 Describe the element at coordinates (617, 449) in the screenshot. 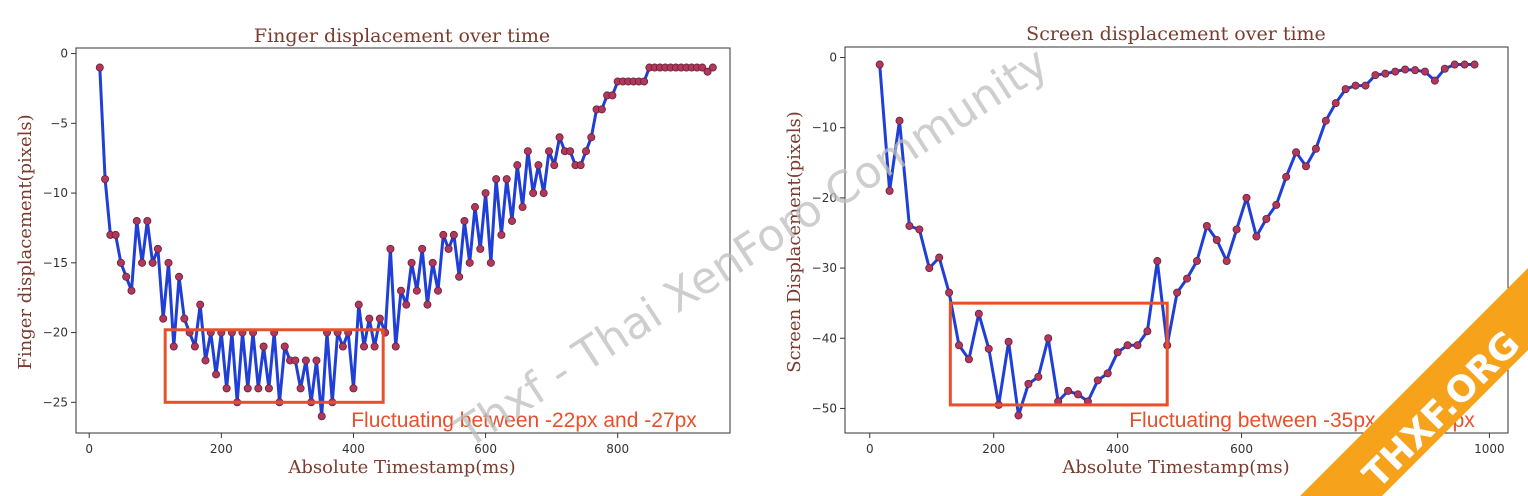

I see `x-tick-label: 800` at that location.